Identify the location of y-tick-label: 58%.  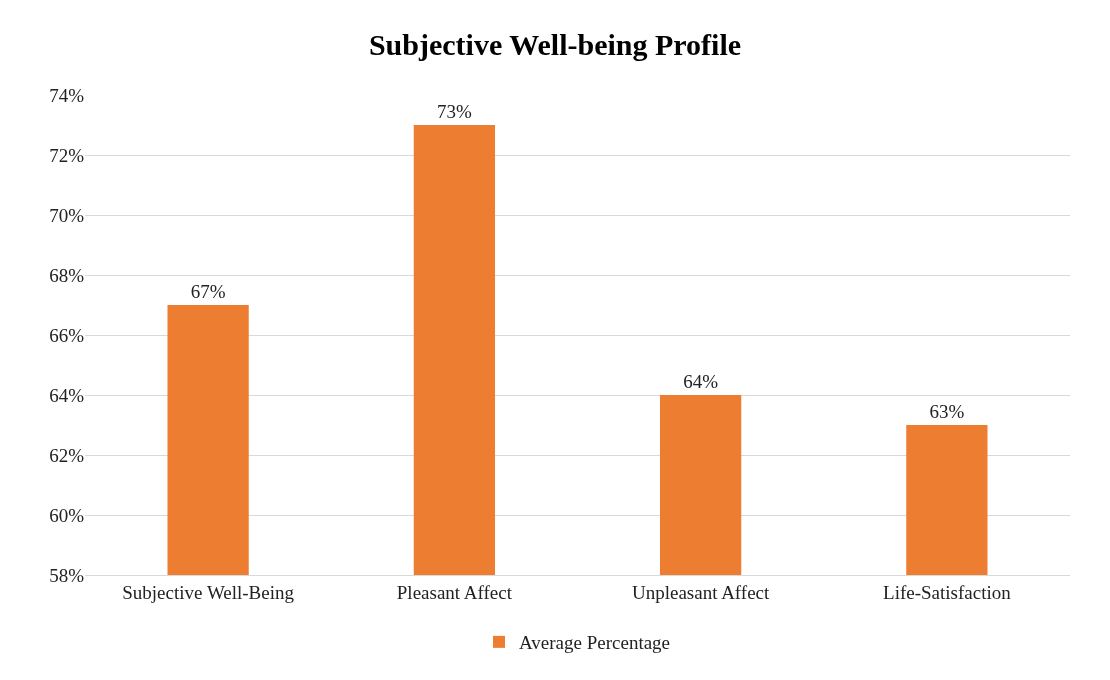
(67, 575).